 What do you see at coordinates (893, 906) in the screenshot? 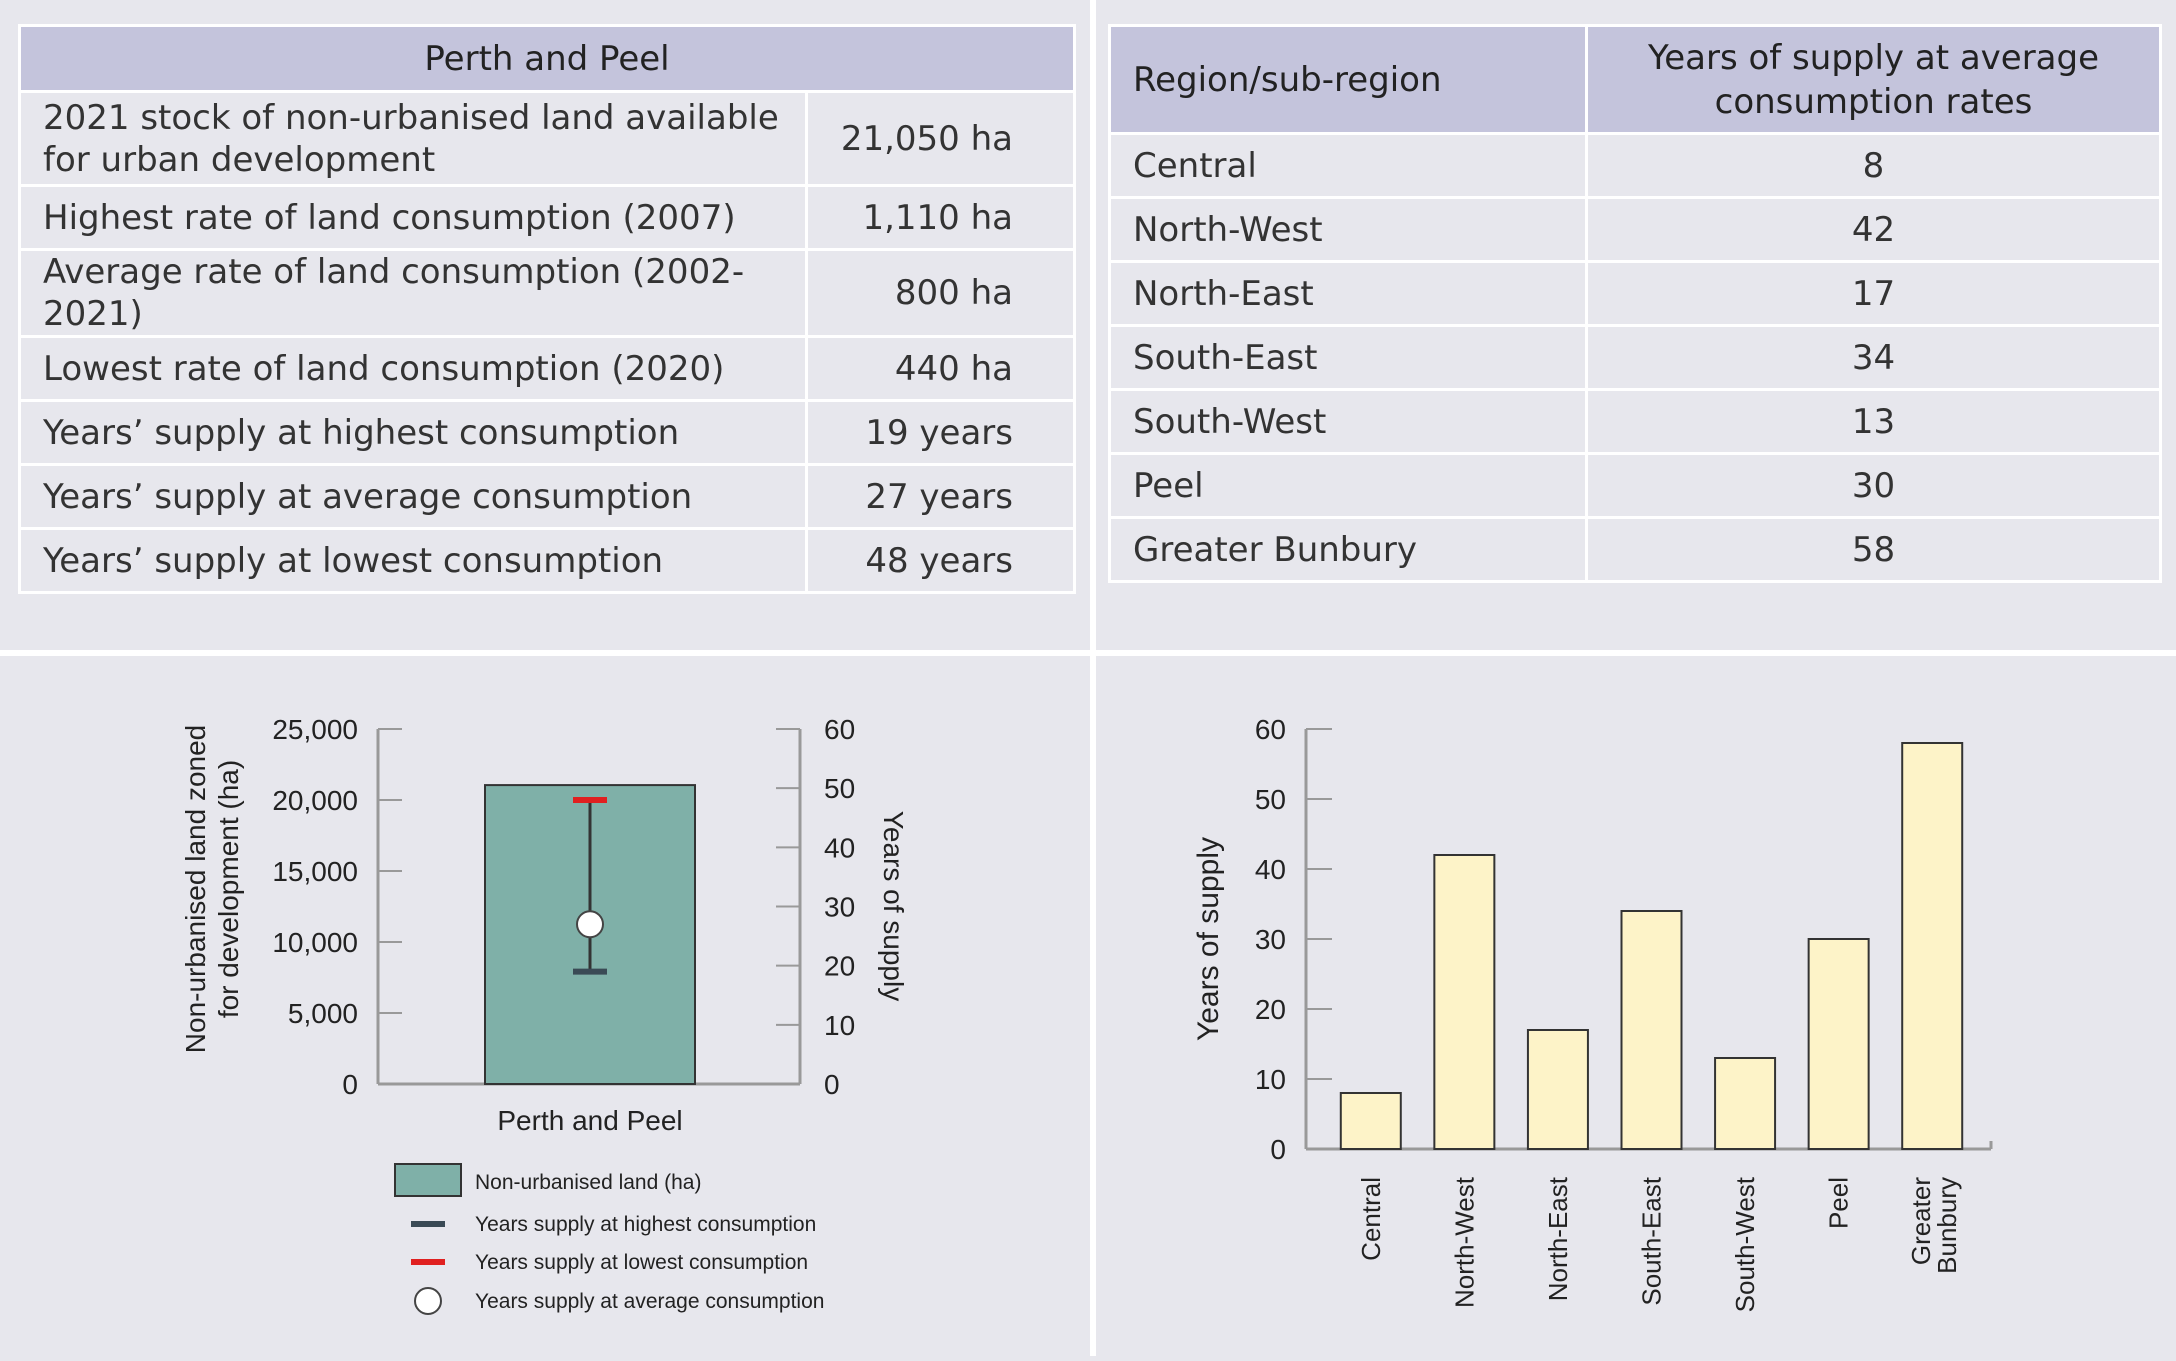
I see `right-axis-title: Years of supply` at bounding box center [893, 906].